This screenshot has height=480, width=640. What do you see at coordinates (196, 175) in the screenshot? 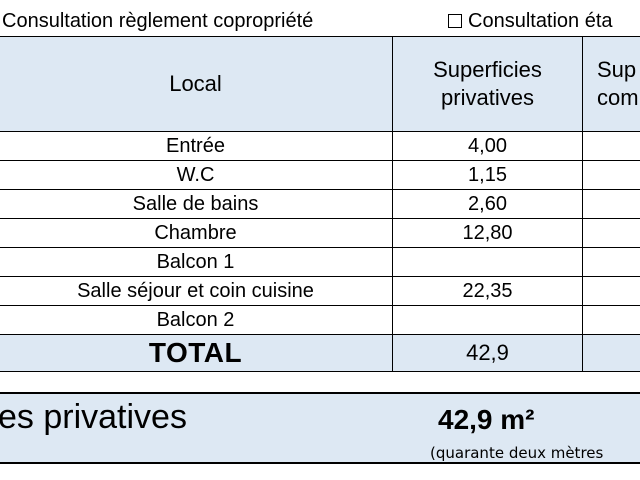
I see `cell-local: W.C` at bounding box center [196, 175].